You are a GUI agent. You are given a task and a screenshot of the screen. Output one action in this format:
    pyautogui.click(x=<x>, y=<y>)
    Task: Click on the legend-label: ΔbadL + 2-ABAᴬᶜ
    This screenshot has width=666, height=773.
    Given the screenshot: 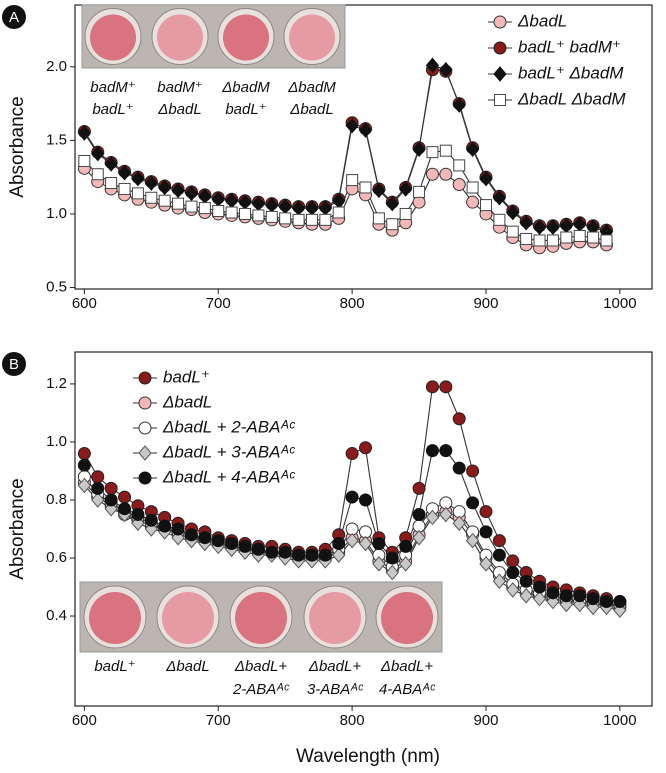 What is the action you would take?
    pyautogui.click(x=229, y=426)
    